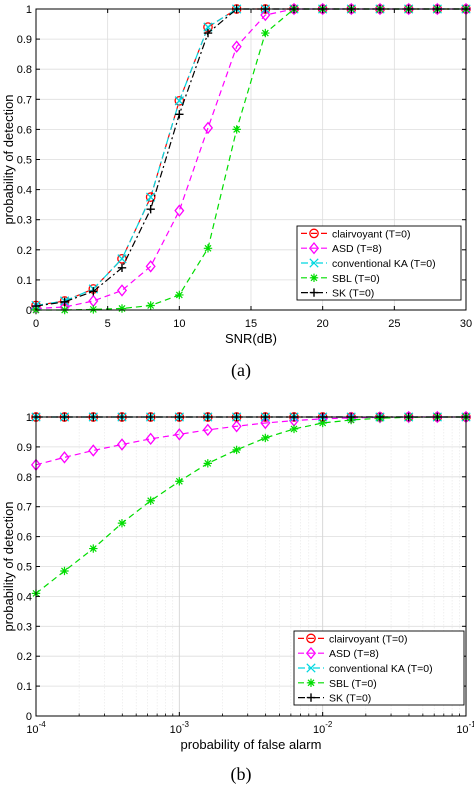  What do you see at coordinates (465, 728) in the screenshot?
I see `x-tick-label: 10-1` at bounding box center [465, 728].